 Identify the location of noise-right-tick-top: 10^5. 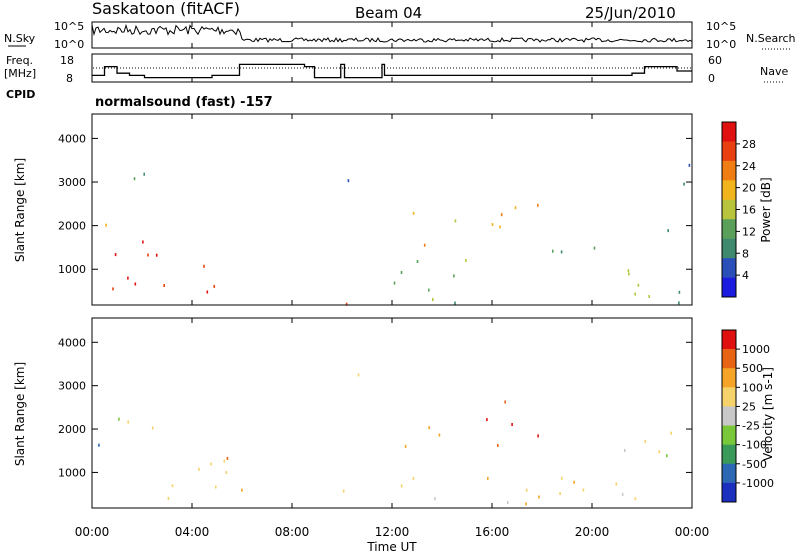
(721, 26).